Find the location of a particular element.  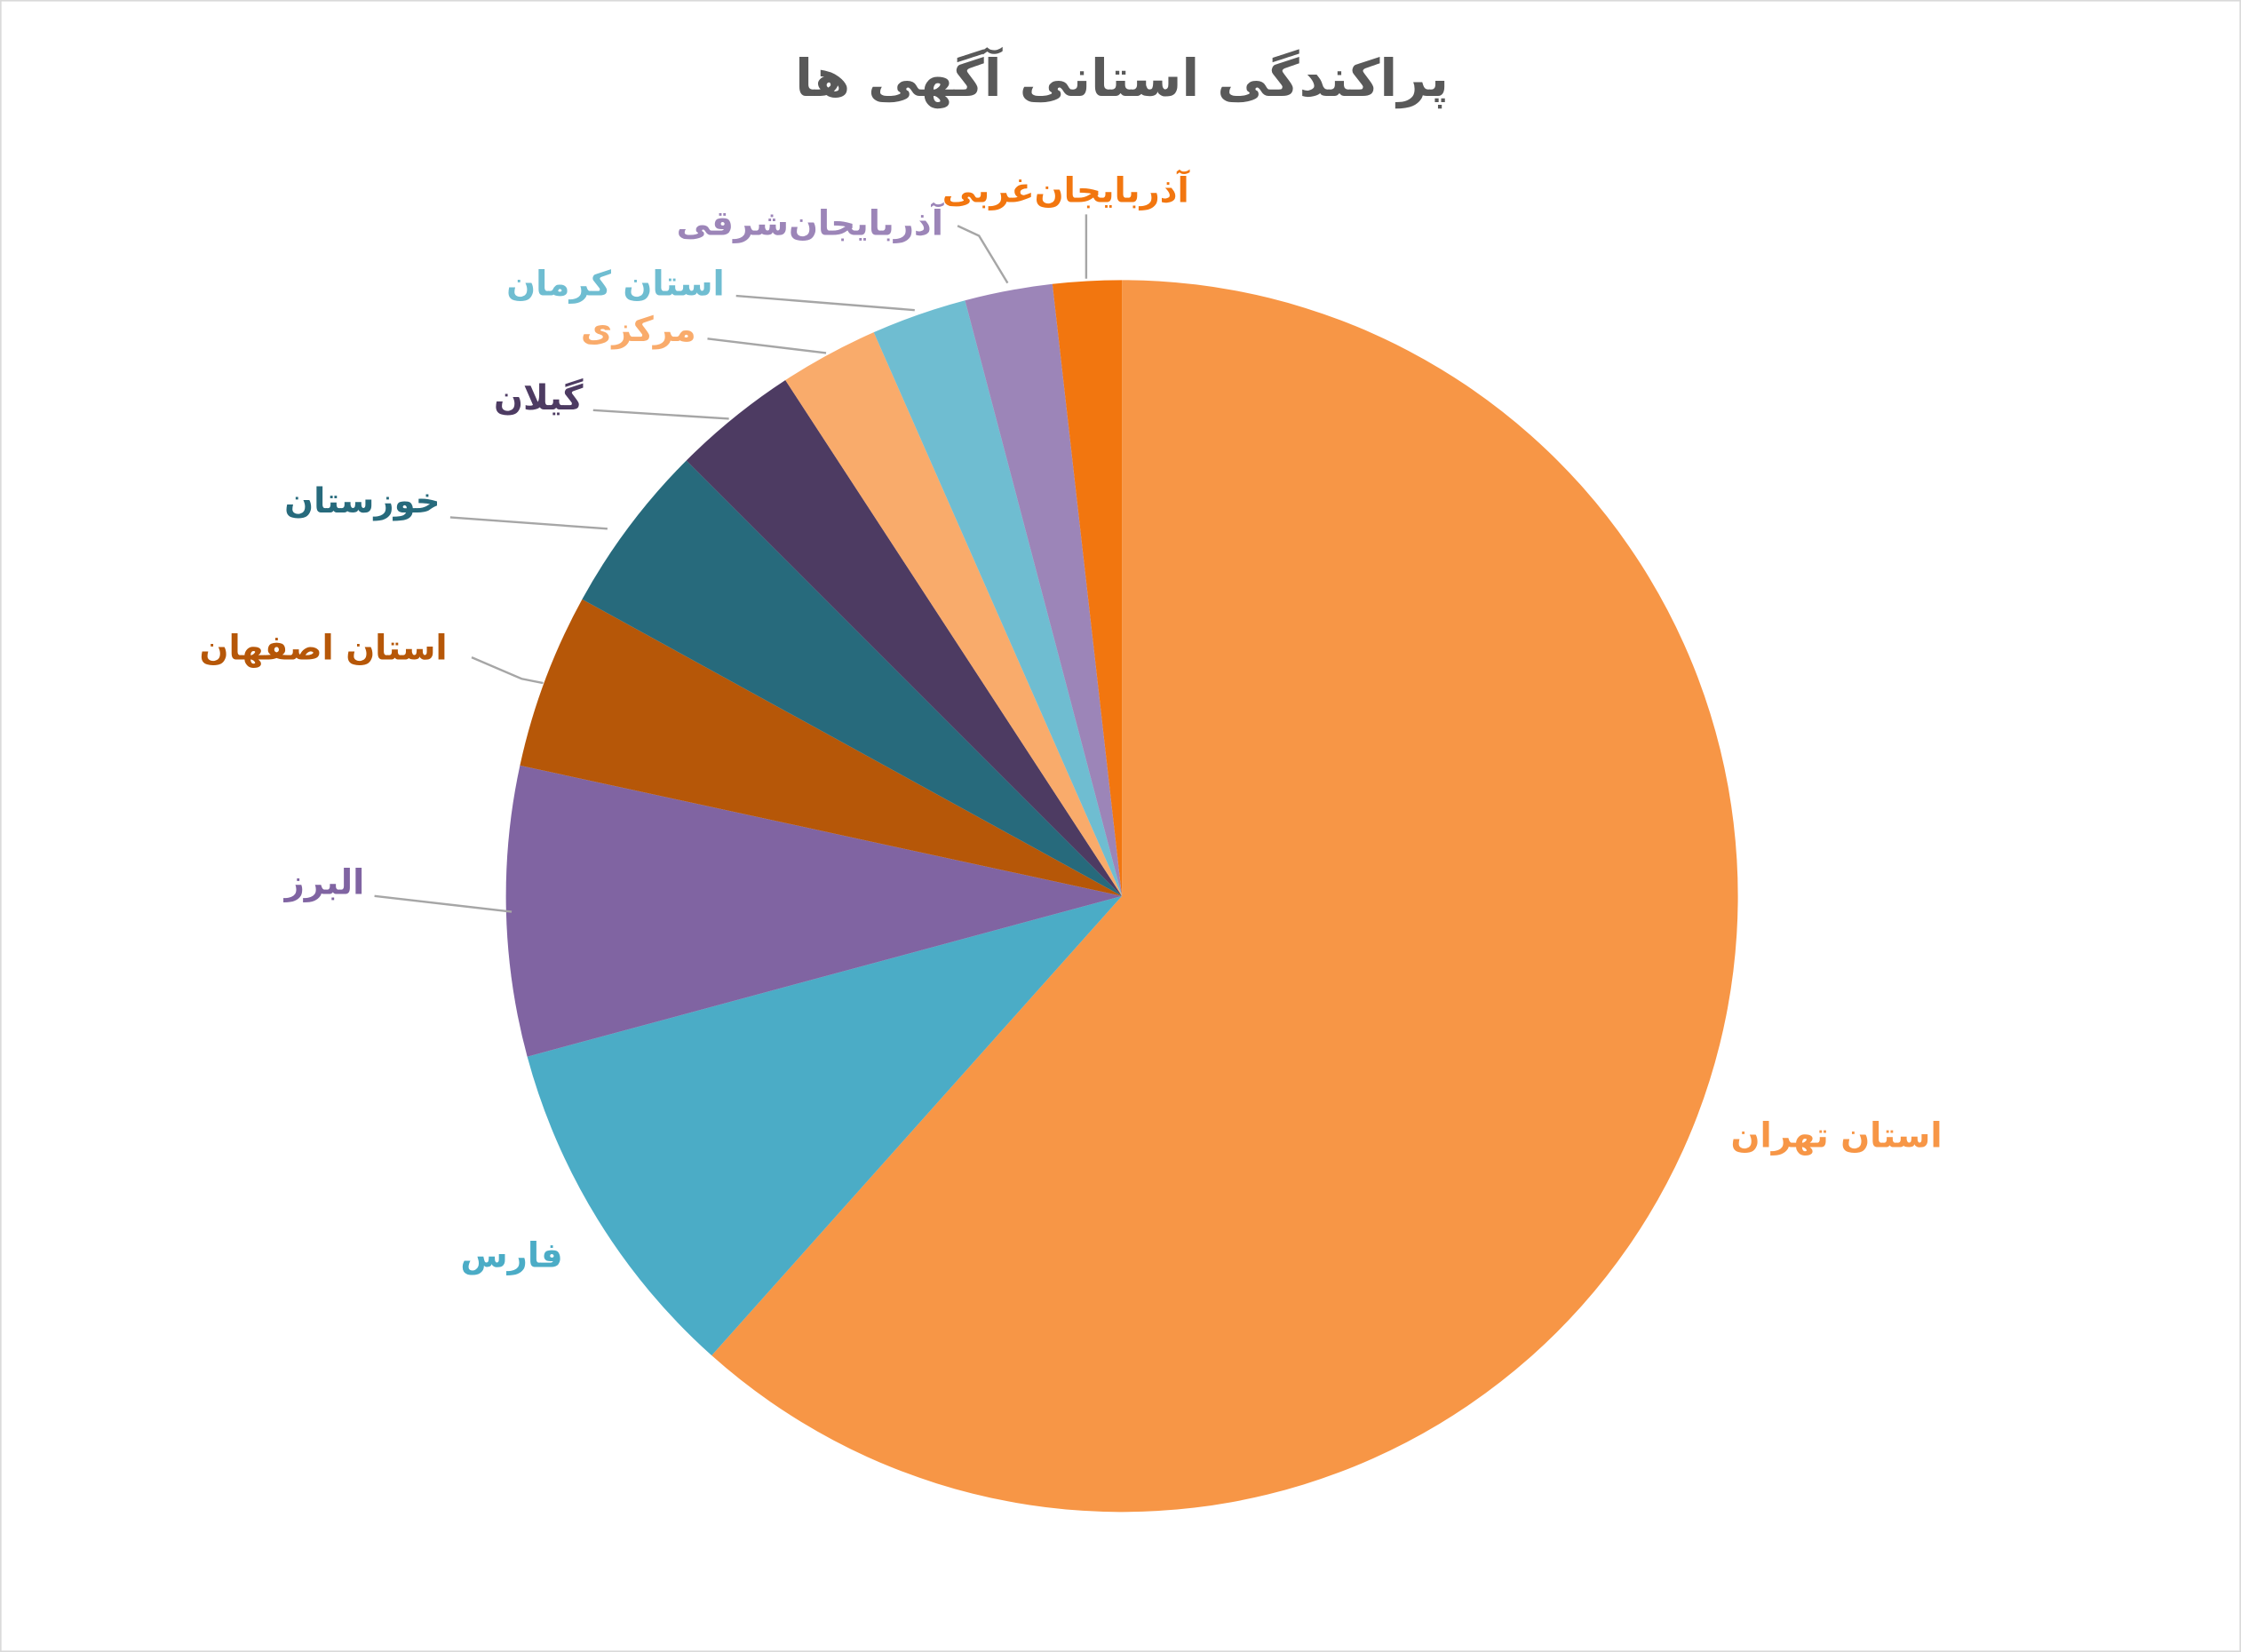

slice-label: فارس is located at coordinates (511, 1255).